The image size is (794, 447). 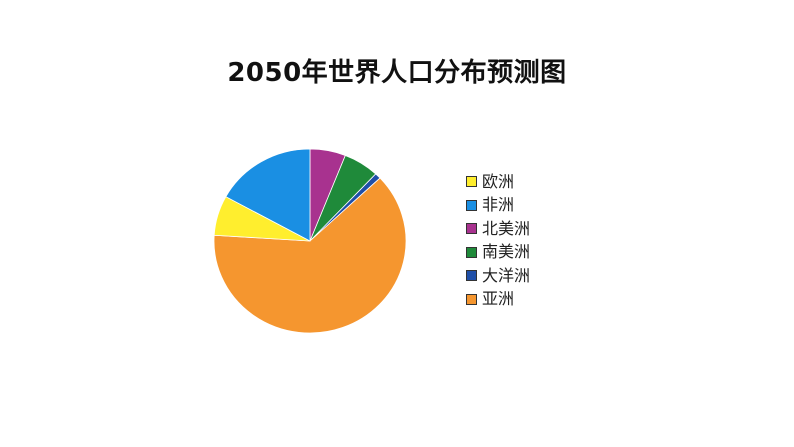 I want to click on legend-label: 北美洲, so click(x=506, y=228).